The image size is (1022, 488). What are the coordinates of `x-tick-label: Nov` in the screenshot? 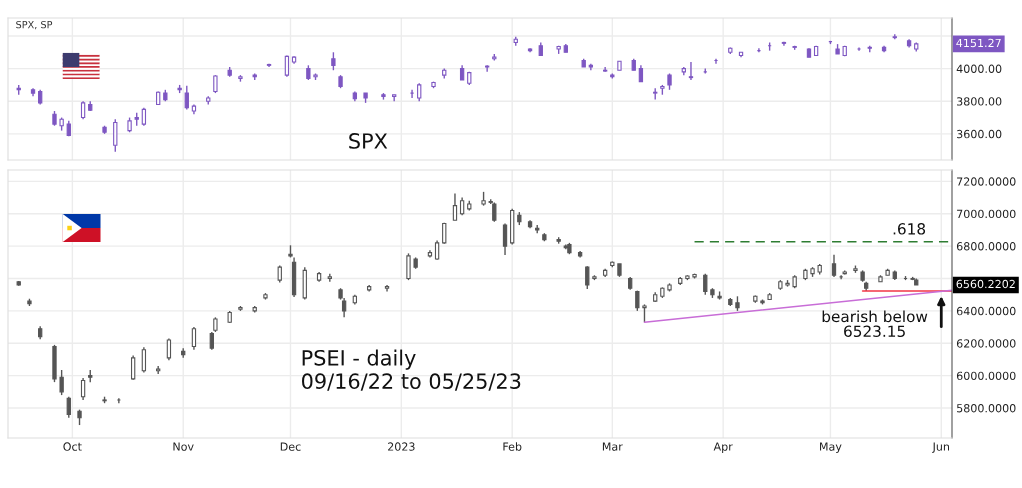 It's located at (183, 446).